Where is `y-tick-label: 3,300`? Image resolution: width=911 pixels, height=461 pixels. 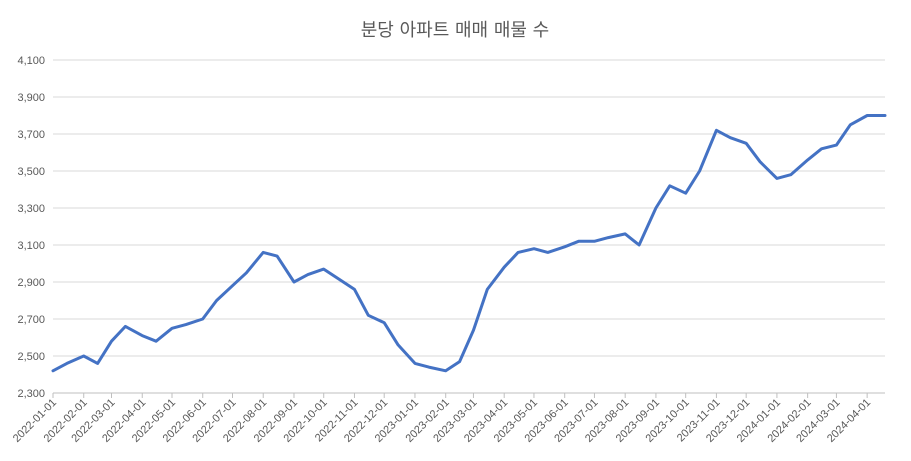
y-tick-label: 3,300 is located at coordinates (31, 209).